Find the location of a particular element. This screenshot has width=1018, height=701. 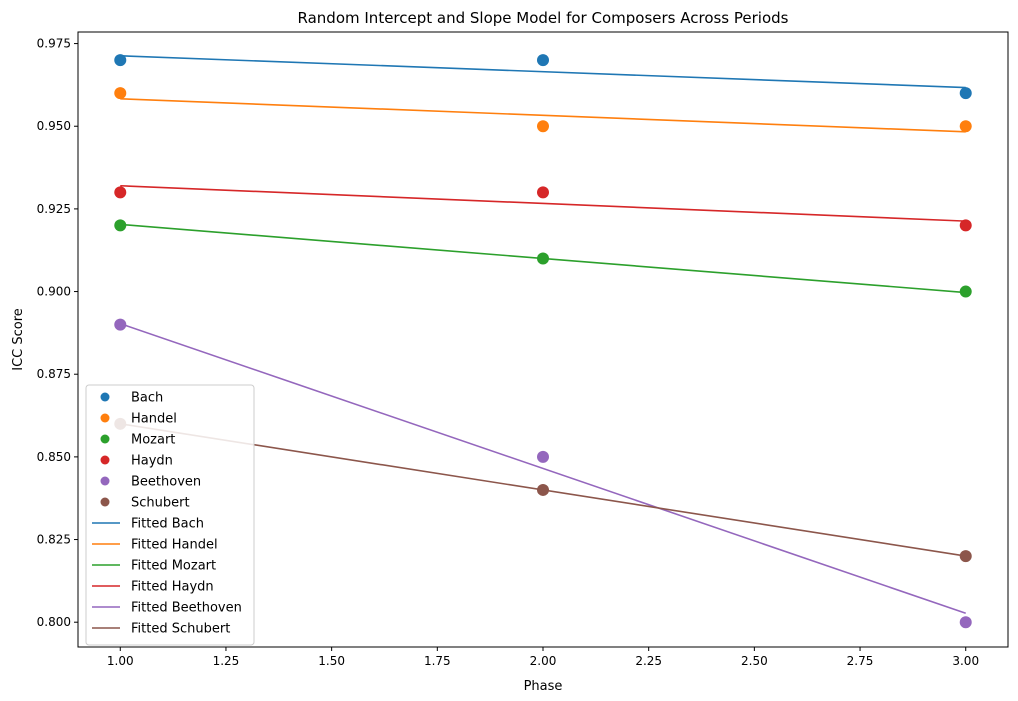

legend-marker-mozart is located at coordinates (105, 439).